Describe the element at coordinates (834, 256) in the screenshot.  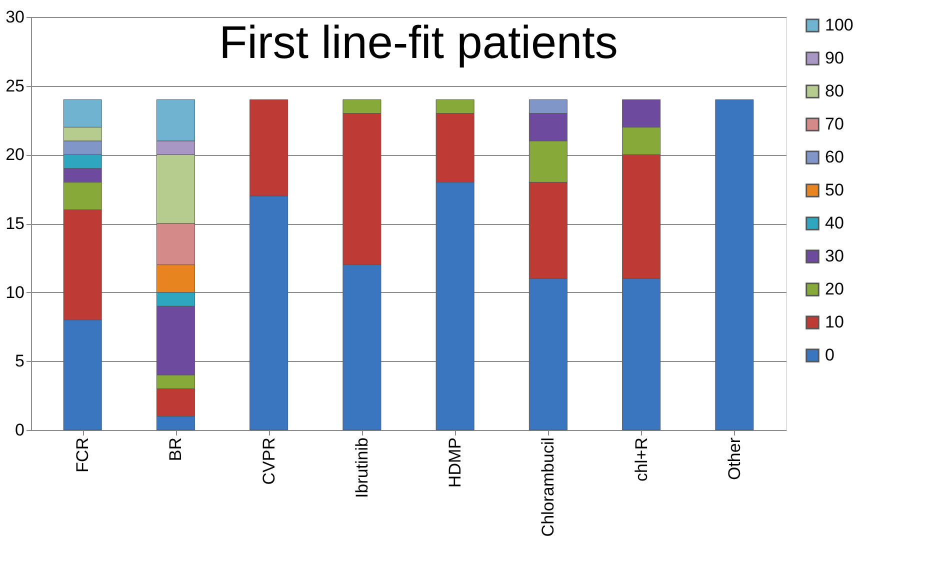
I see `legend-label: 30` at that location.